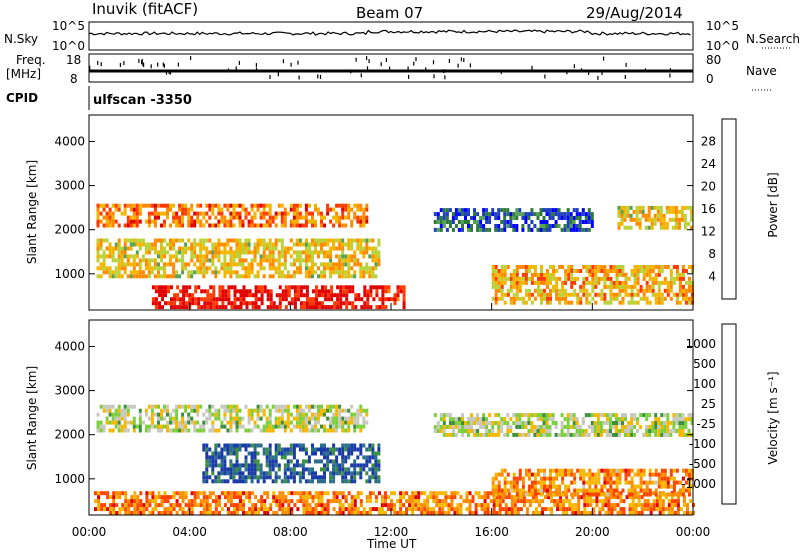 The height and width of the screenshot is (554, 800). What do you see at coordinates (22, 98) in the screenshot?
I see `cpid-label: CPID` at bounding box center [22, 98].